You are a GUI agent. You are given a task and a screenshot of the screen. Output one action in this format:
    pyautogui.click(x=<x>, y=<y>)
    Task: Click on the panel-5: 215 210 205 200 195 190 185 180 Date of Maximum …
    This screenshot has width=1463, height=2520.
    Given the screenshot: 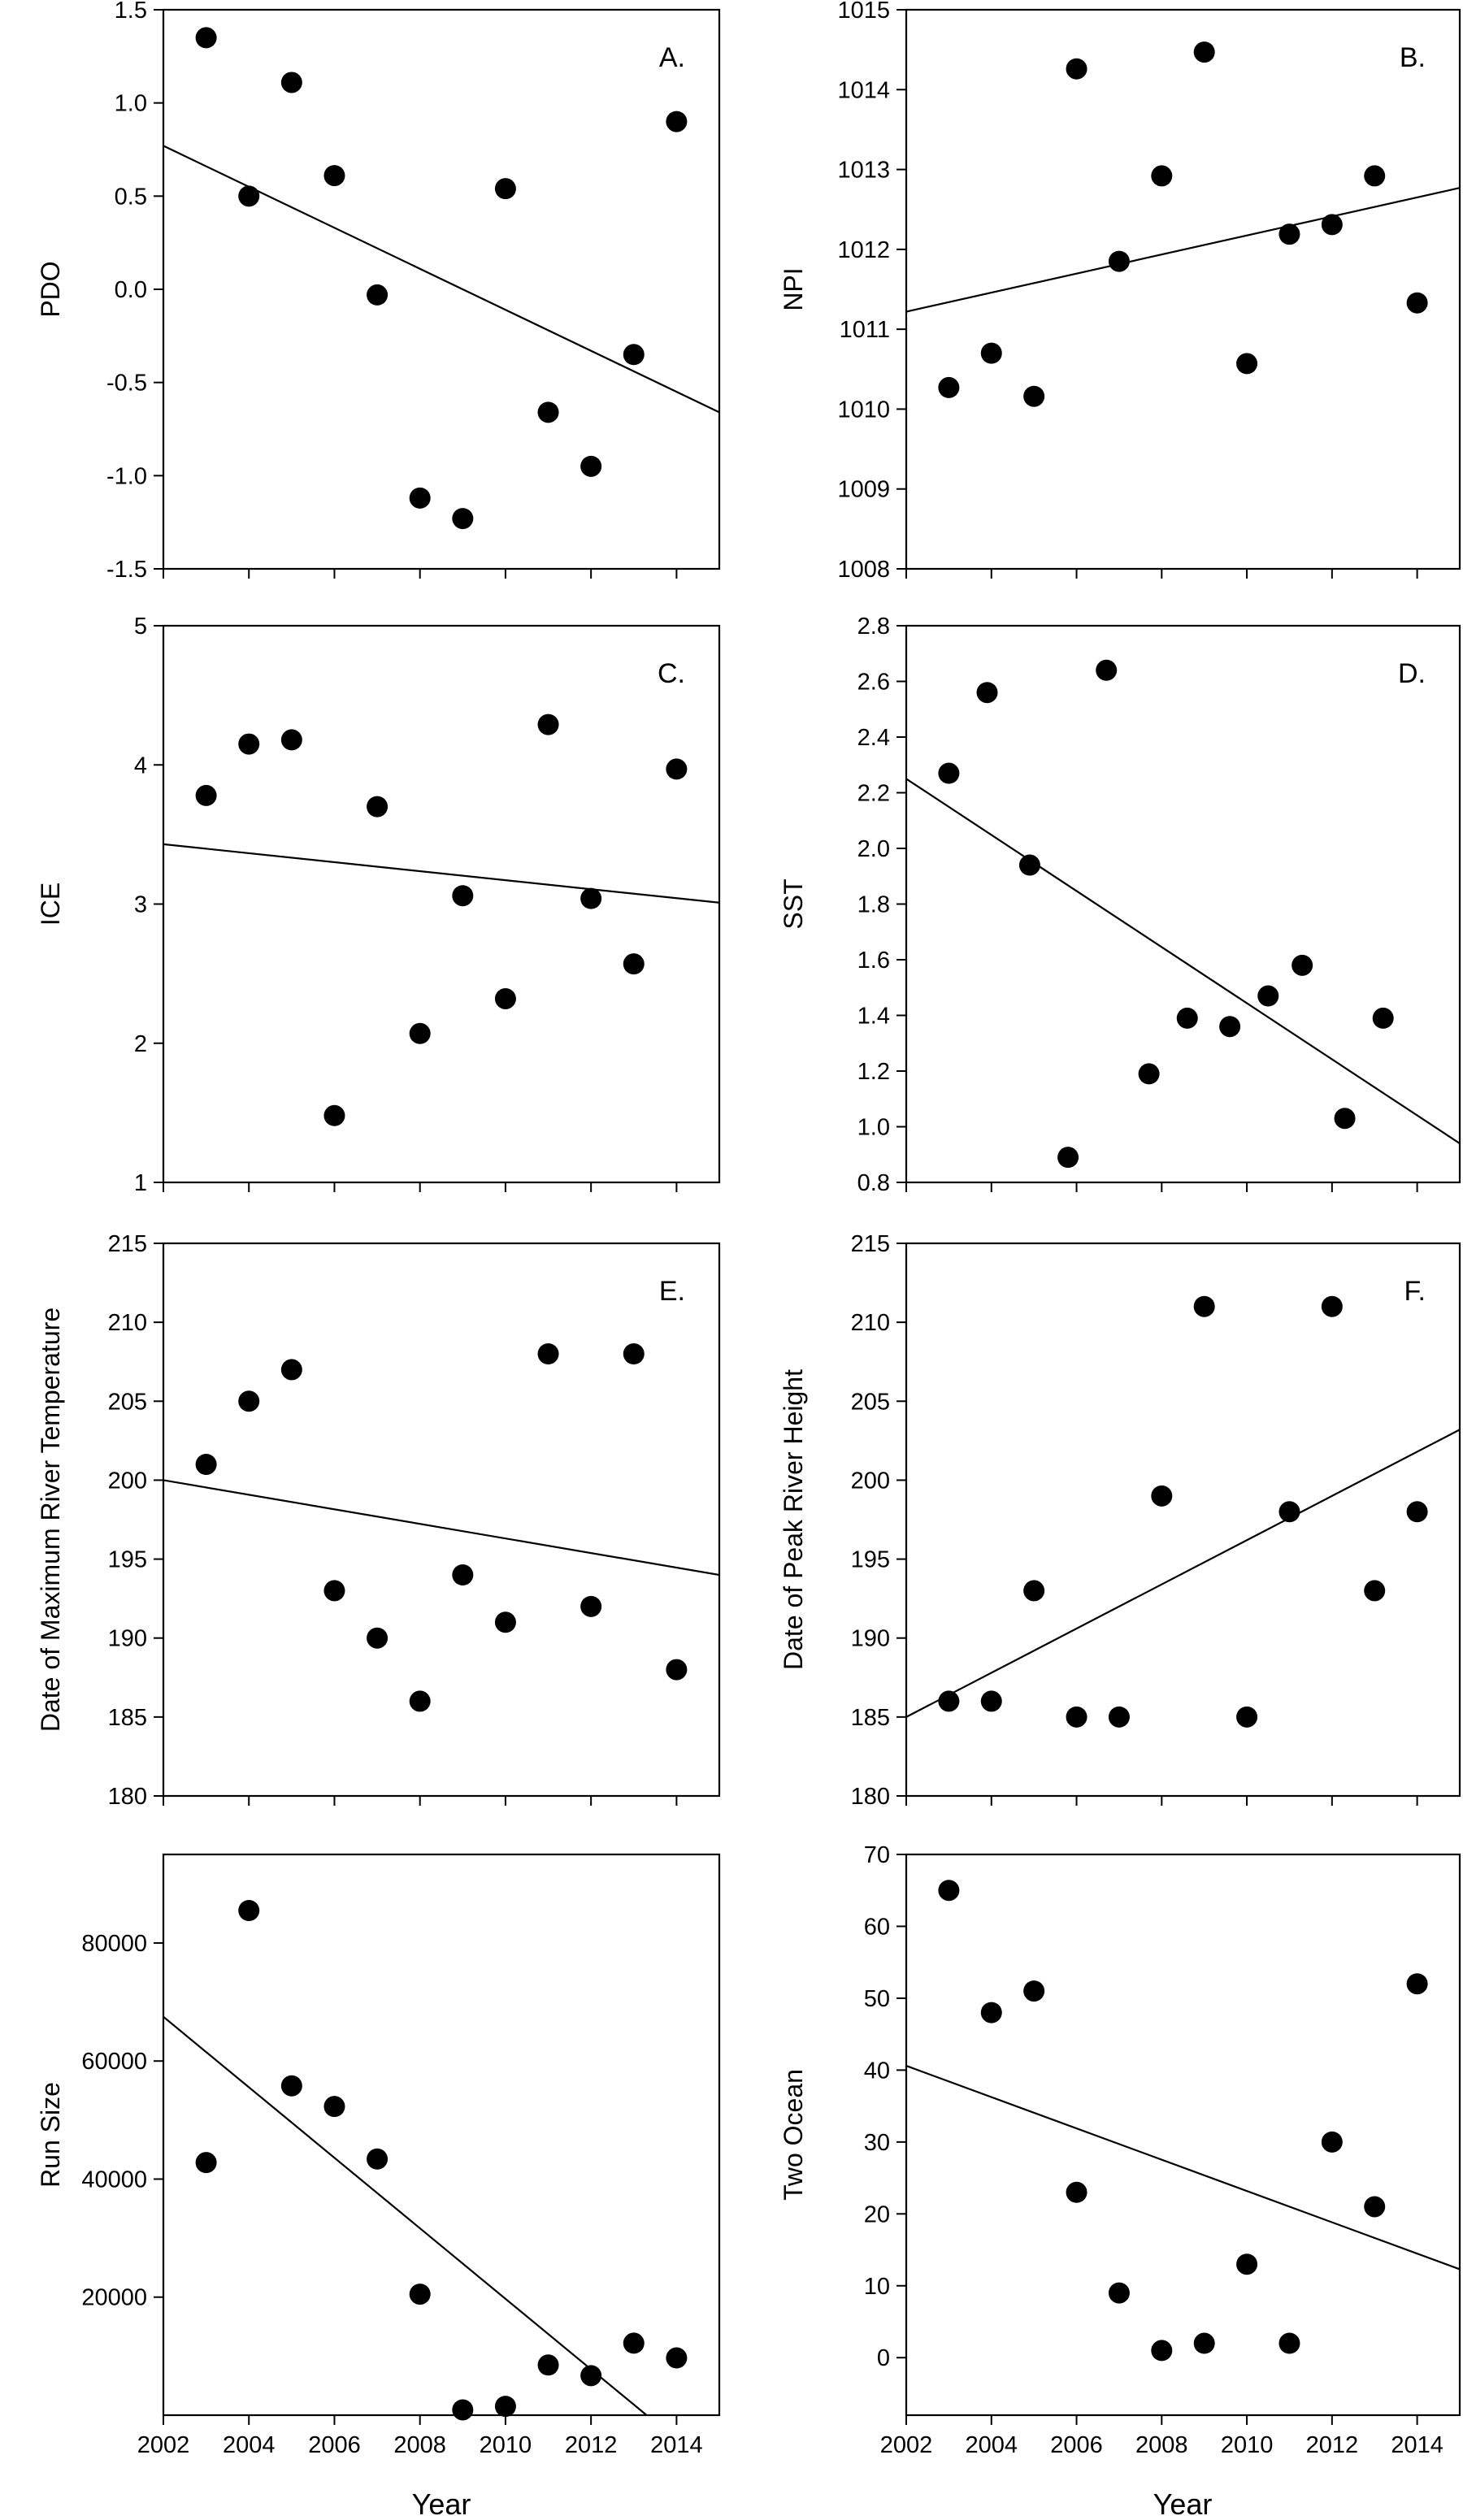 What is the action you would take?
    pyautogui.click(x=379, y=1520)
    